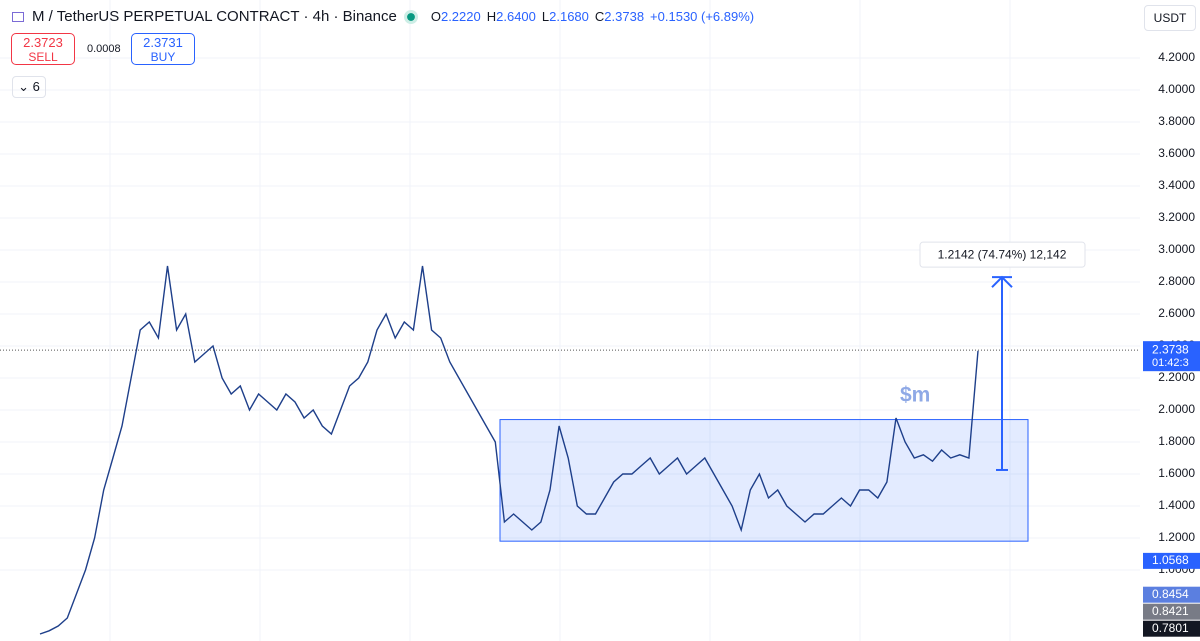 The image size is (1200, 641). I want to click on count: 6, so click(36, 86).